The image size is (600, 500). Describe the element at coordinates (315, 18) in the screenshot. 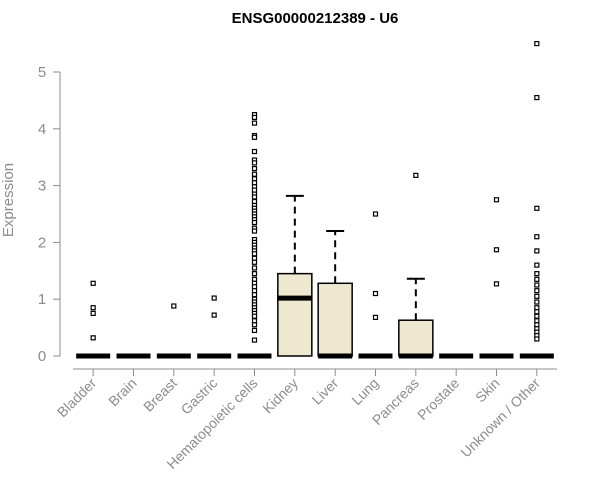

I see `chart-title: ENSG00000212389 - U6` at that location.